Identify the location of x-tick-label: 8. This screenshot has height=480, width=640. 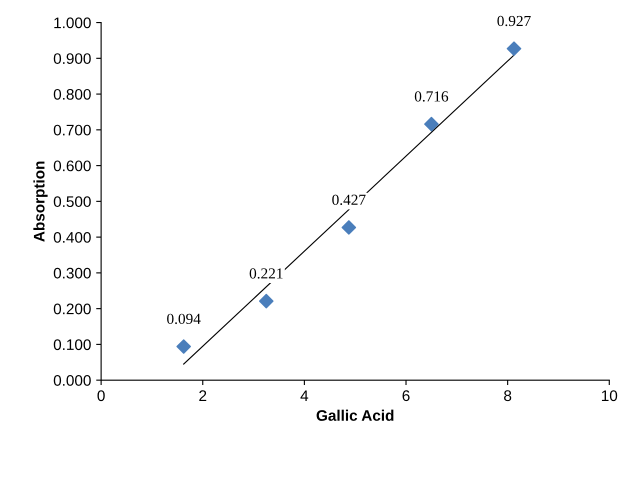
(508, 396).